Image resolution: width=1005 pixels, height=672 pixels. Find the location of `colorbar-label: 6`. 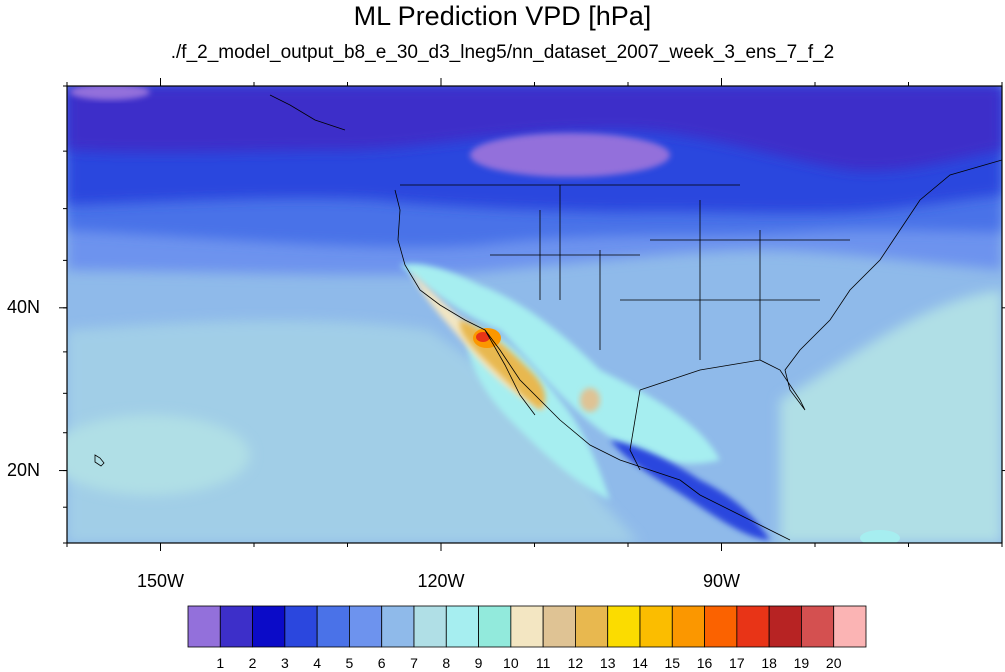

colorbar-label: 6 is located at coordinates (381, 663).